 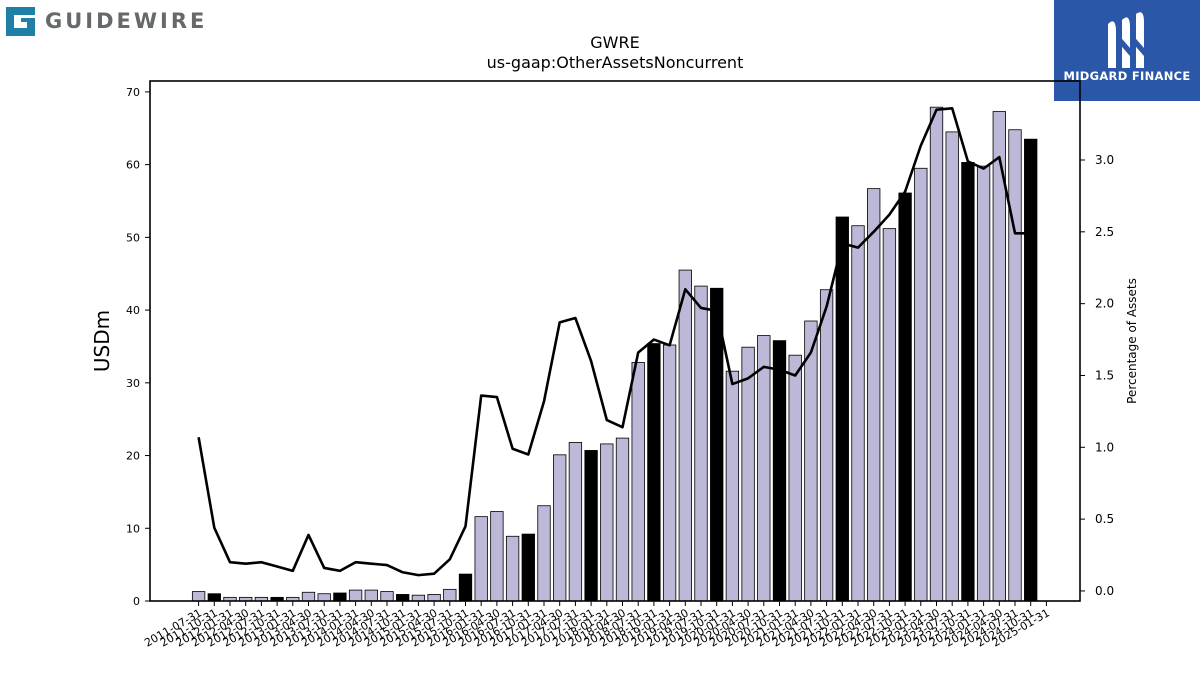 What do you see at coordinates (133, 165) in the screenshot?
I see `y-tick-label: 60` at bounding box center [133, 165].